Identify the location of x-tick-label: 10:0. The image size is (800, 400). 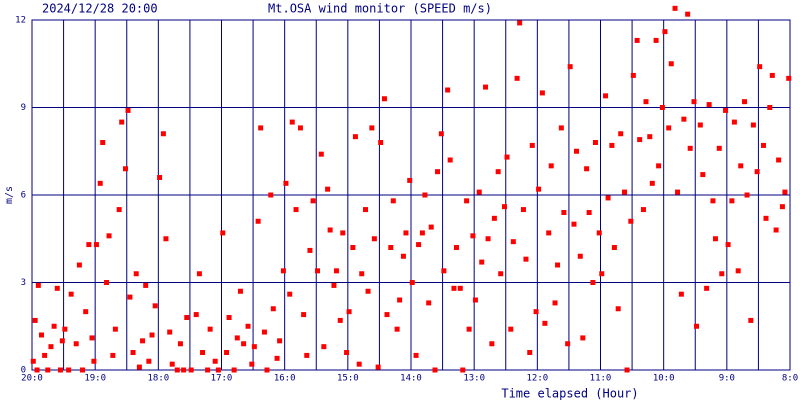
(664, 379).